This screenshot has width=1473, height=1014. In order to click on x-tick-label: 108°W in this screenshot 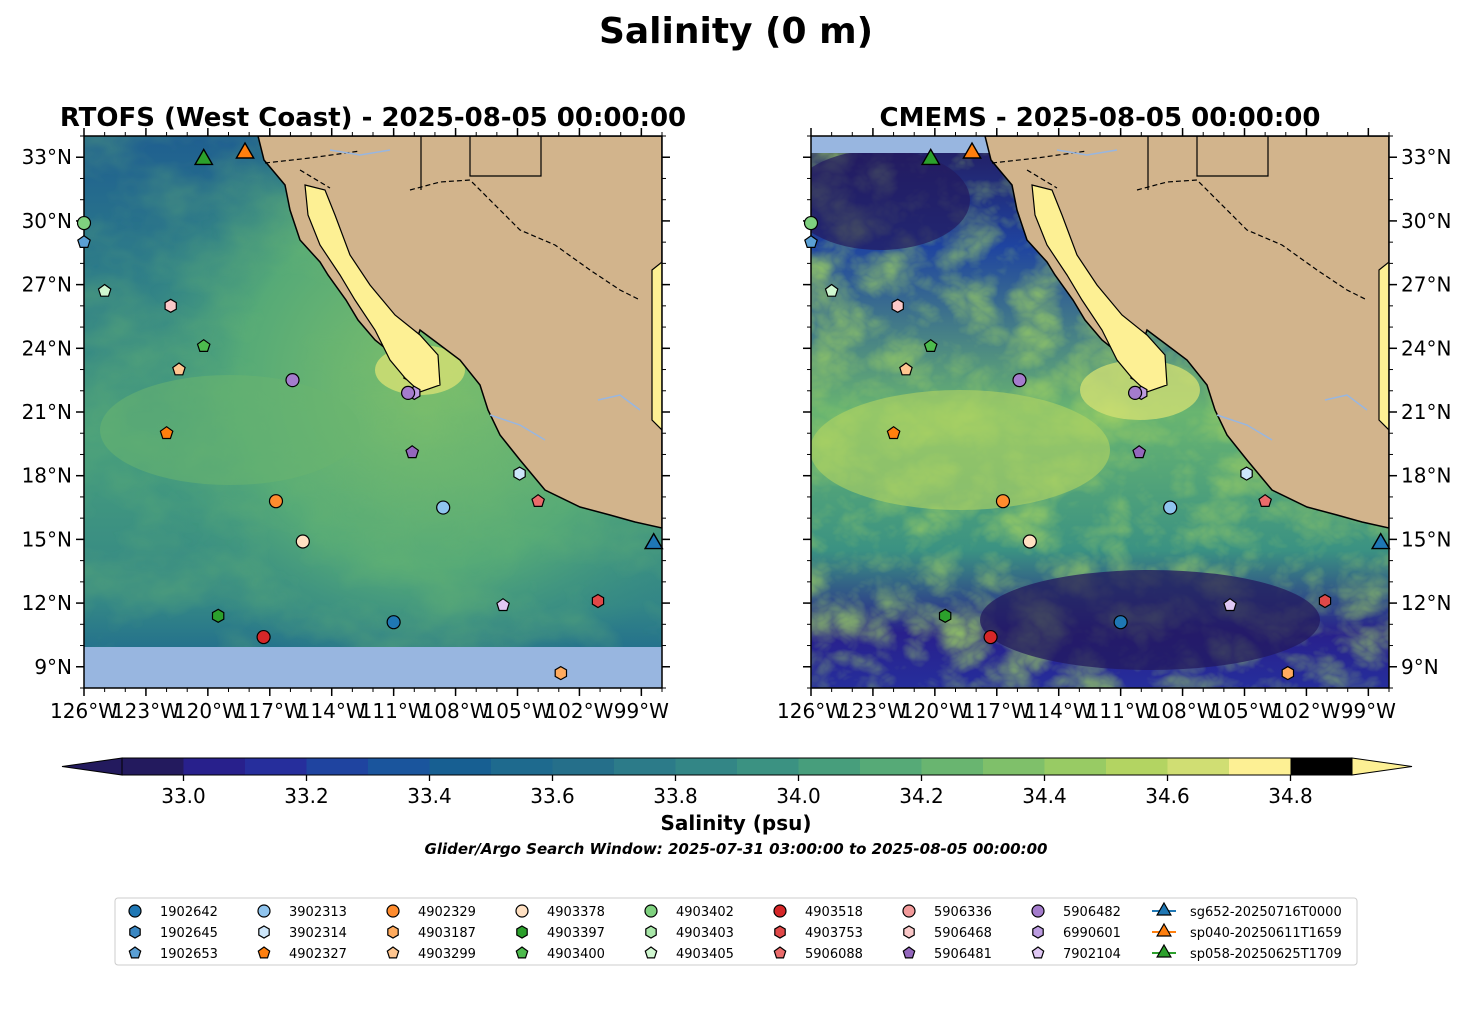, I will do `click(456, 711)`.